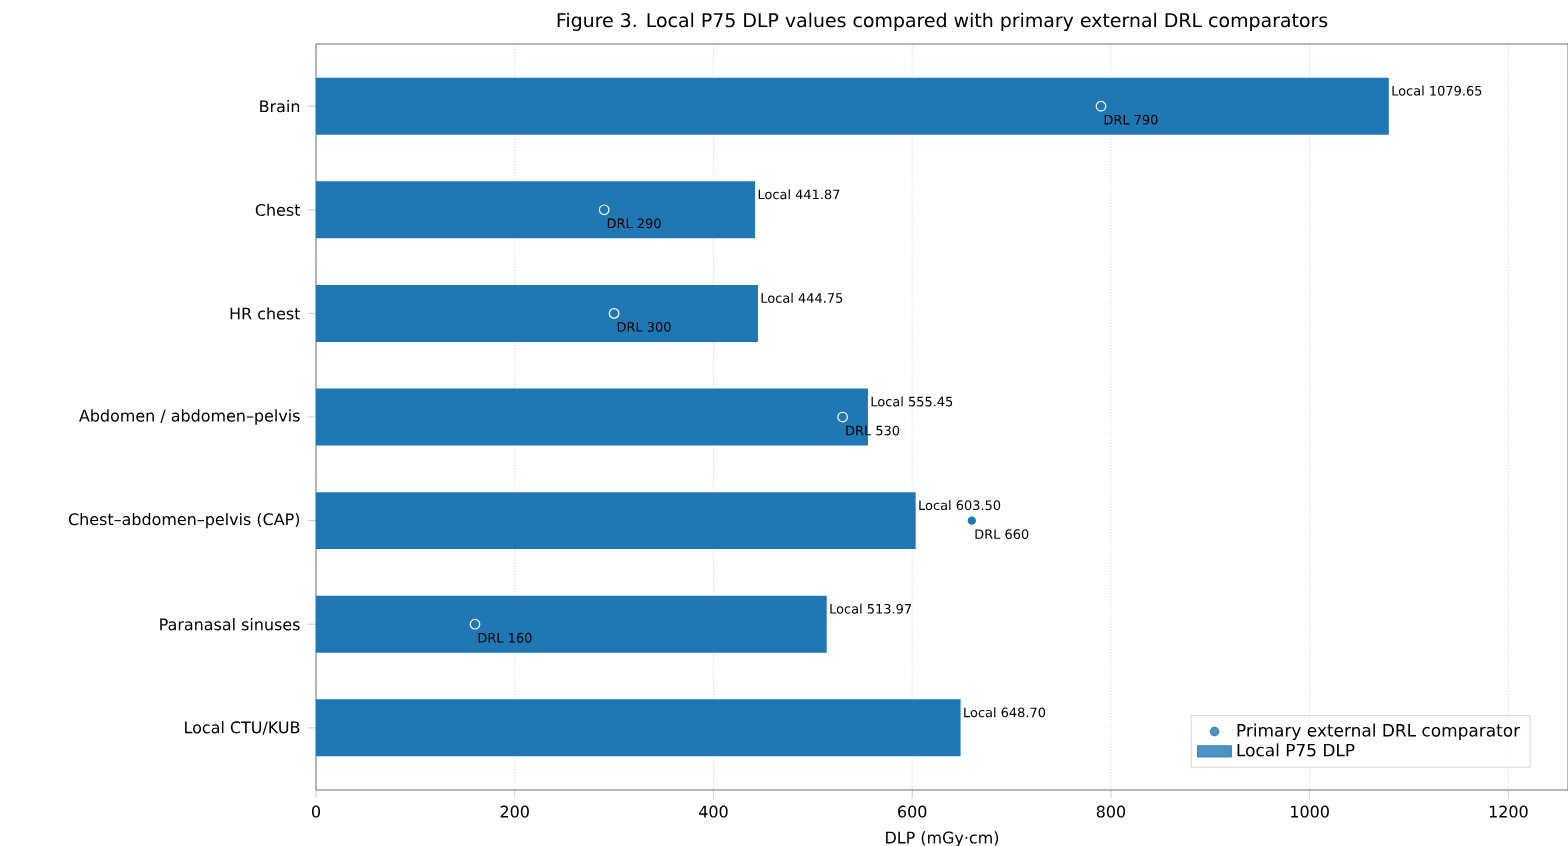 This screenshot has width=1568, height=846. I want to click on legend-label: Local P75 DLP, so click(1296, 750).